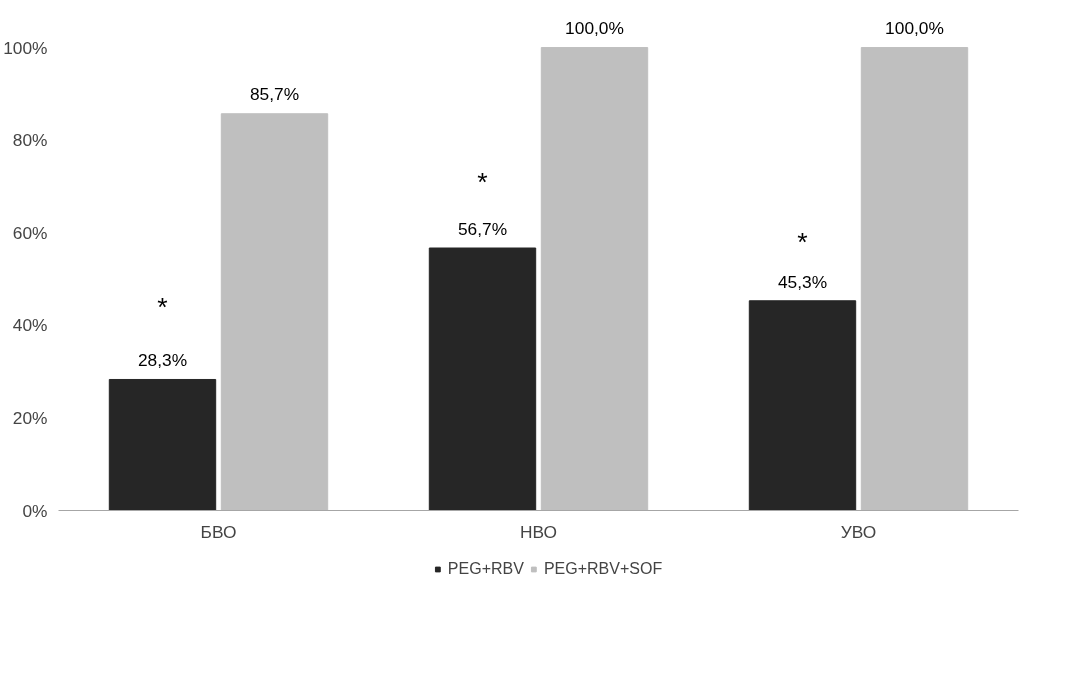 This screenshot has height=689, width=1089. Describe the element at coordinates (603, 569) in the screenshot. I see `legend-label: PEG+RBV+SOF` at that location.